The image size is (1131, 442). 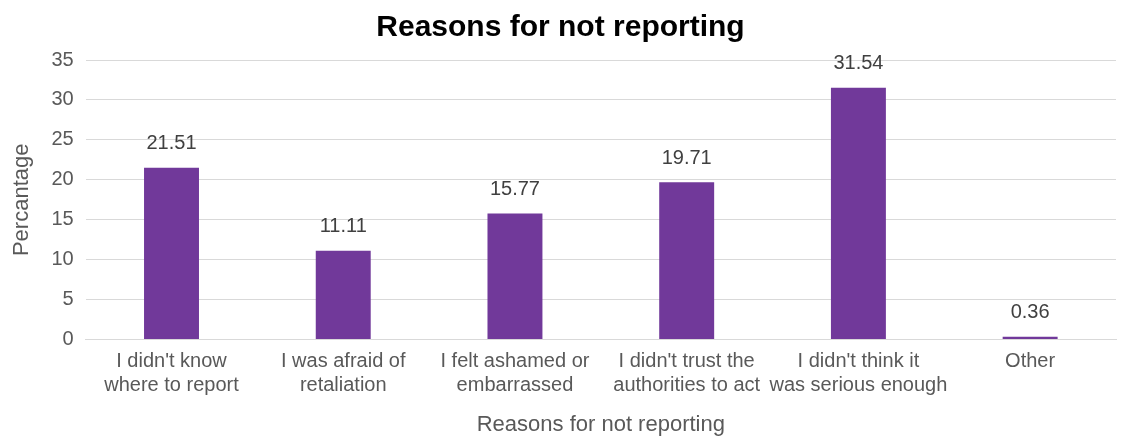 I want to click on y-tick-label: 25, so click(x=62, y=138).